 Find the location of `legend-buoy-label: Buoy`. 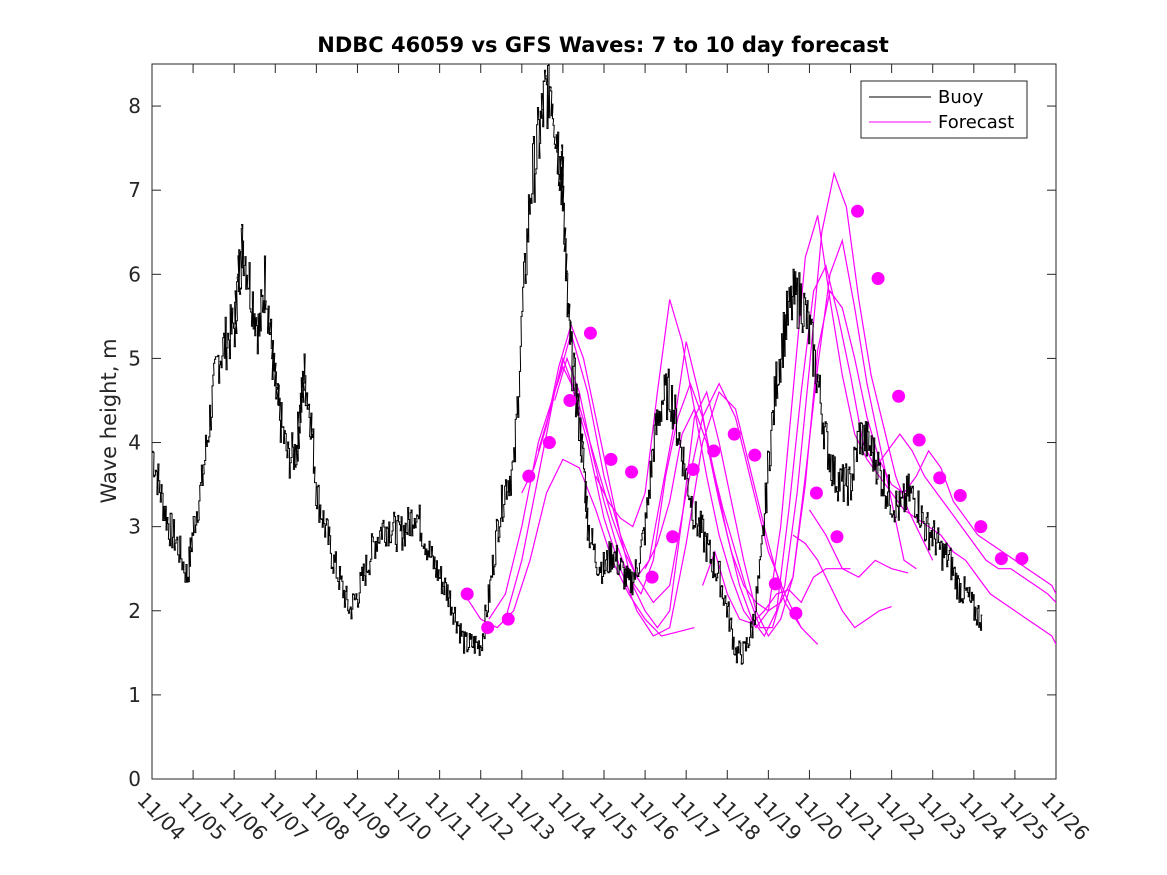

legend-buoy-label: Buoy is located at coordinates (961, 97).